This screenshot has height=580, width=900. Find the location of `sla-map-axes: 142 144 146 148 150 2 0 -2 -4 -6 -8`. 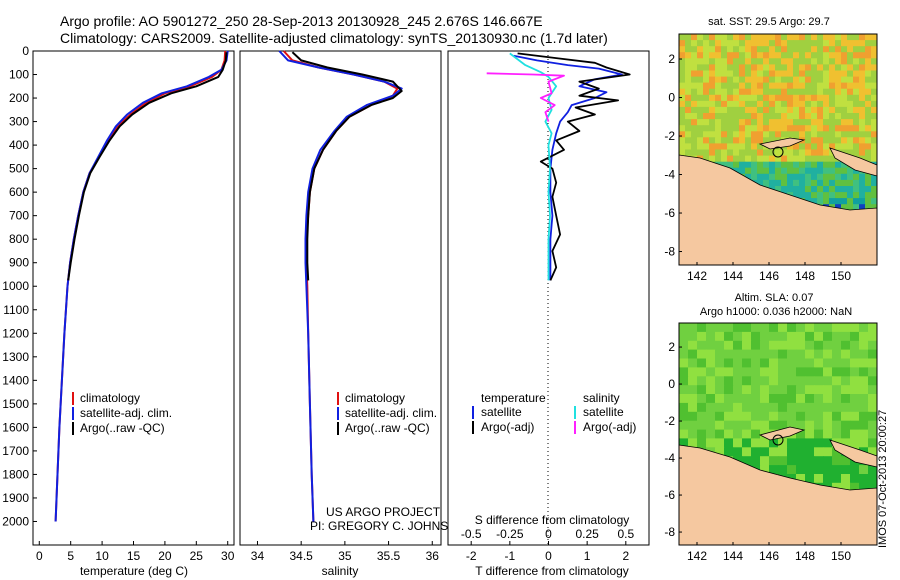

sla-map-axes: 142 144 146 148 150 2 0 -2 -4 -6 -8 is located at coordinates (757, 451).